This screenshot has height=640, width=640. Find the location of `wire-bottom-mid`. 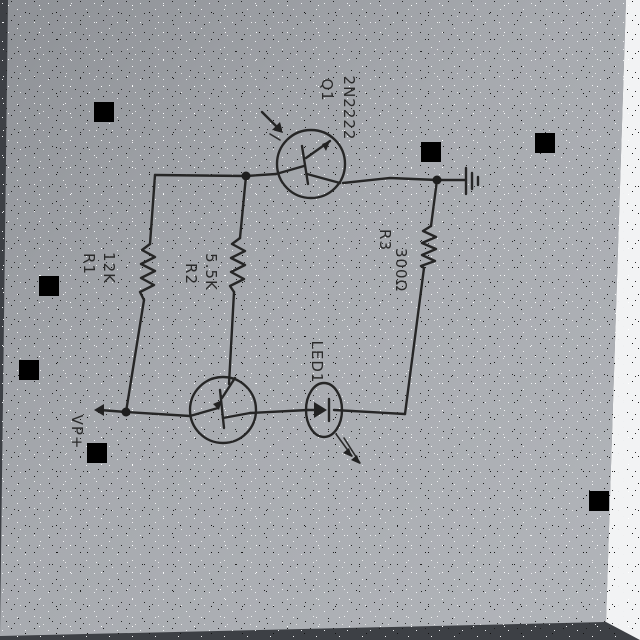

wire-bottom-mid is located at coordinates (279, 411).